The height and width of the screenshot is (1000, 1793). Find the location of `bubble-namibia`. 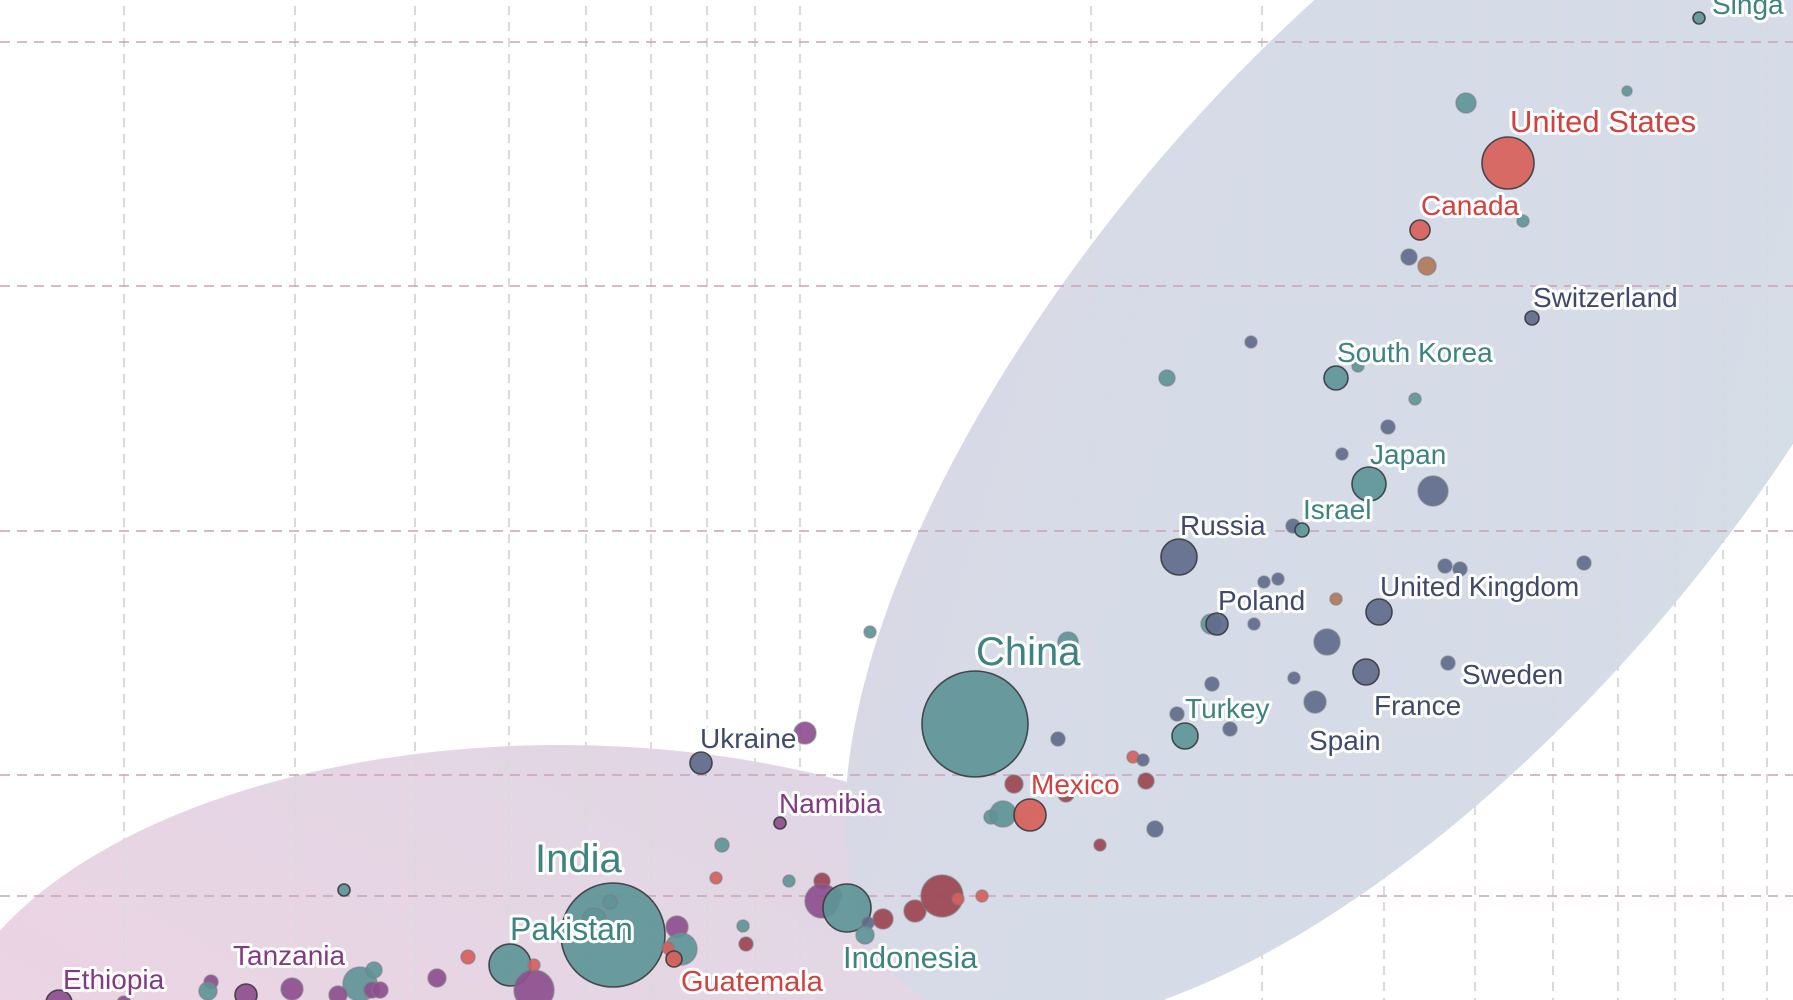

bubble-namibia is located at coordinates (780, 823).